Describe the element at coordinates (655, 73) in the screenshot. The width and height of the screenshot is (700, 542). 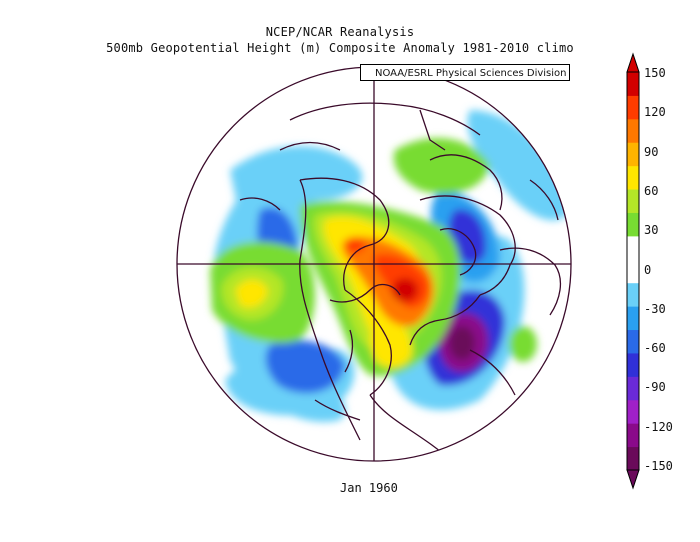
I see `colorbar-tick-label: 150` at that location.